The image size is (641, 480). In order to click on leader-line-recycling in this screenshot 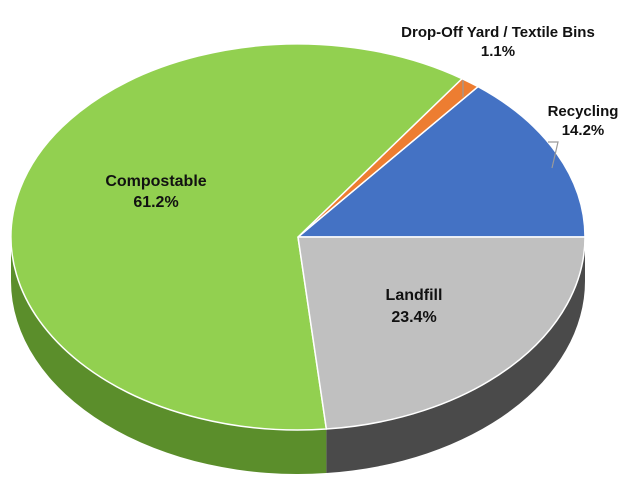, I will do `click(553, 155)`.